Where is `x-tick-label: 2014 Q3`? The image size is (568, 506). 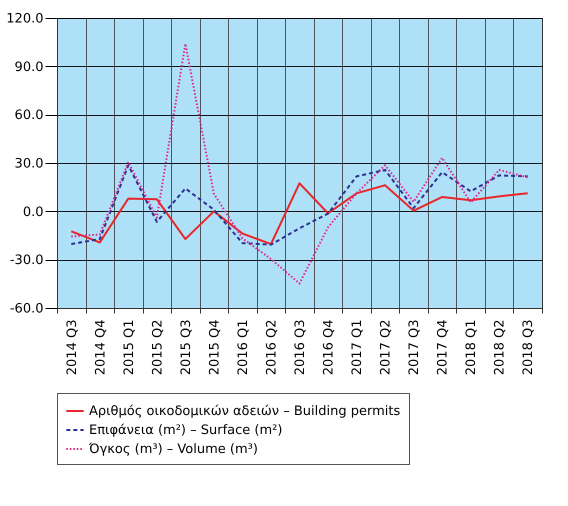 x-tick-label: 2014 Q3 is located at coordinates (72, 348).